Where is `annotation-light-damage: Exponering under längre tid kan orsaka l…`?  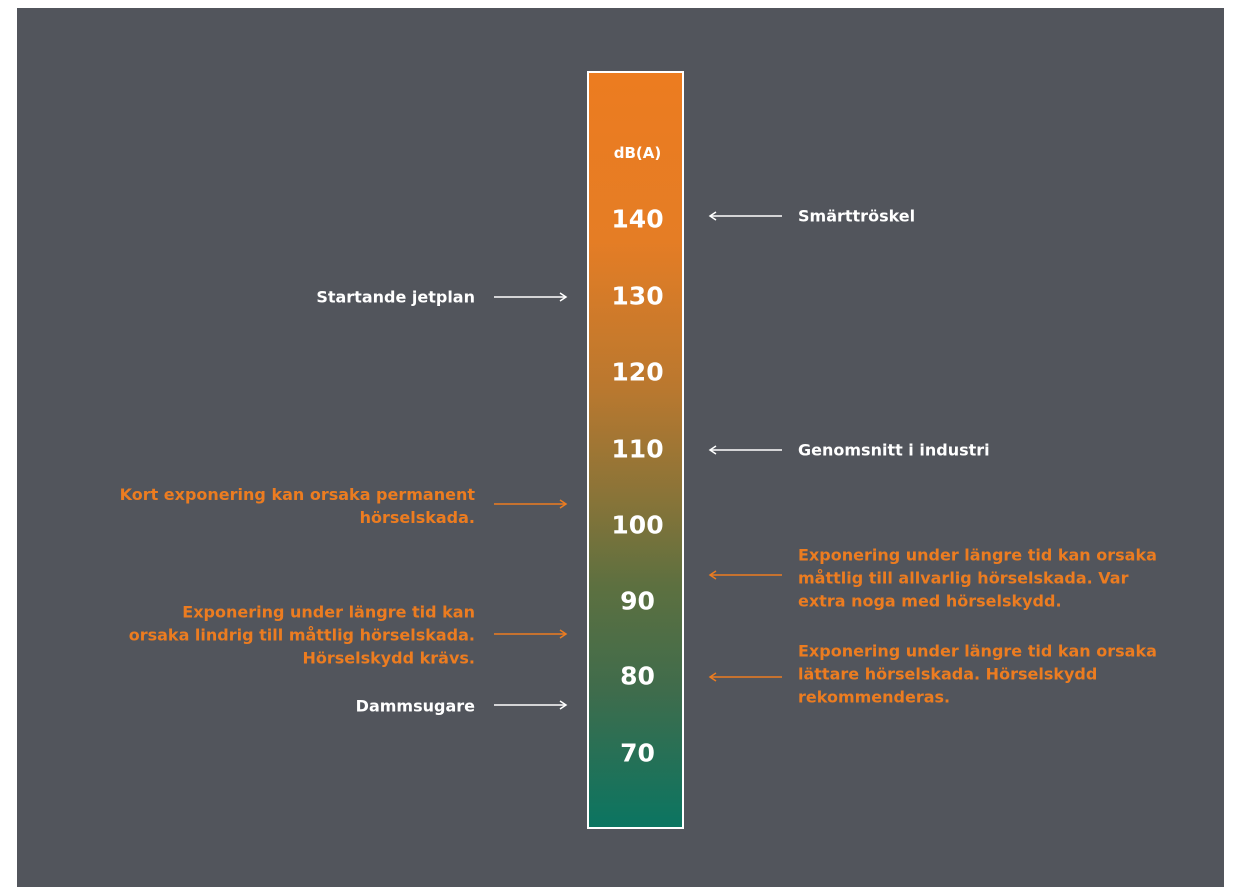 annotation-light-damage: Exponering under längre tid kan orsaka l… is located at coordinates (977, 674).